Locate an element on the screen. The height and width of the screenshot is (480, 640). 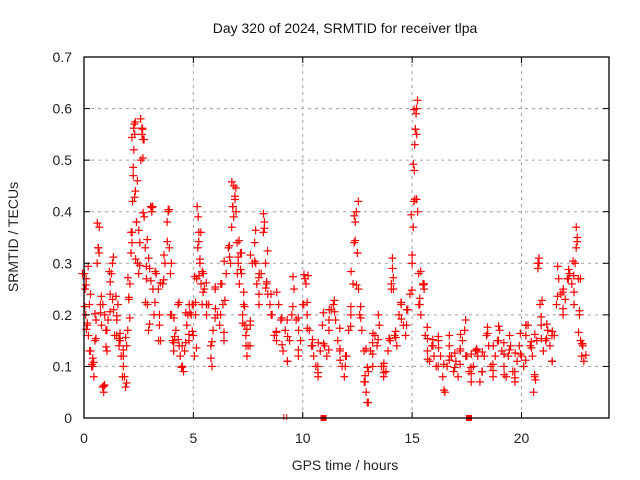
x-tick-label: 20 is located at coordinates (522, 438).